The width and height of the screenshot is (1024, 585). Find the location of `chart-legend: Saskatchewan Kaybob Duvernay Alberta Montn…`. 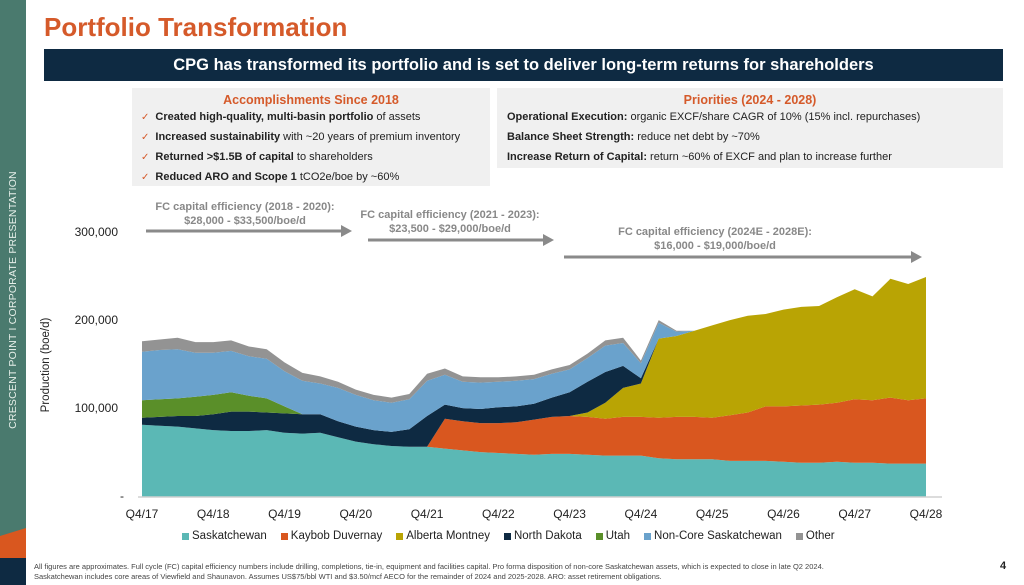

chart-legend: Saskatchewan Kaybob Duvernay Alberta Montn… is located at coordinates (515, 536).